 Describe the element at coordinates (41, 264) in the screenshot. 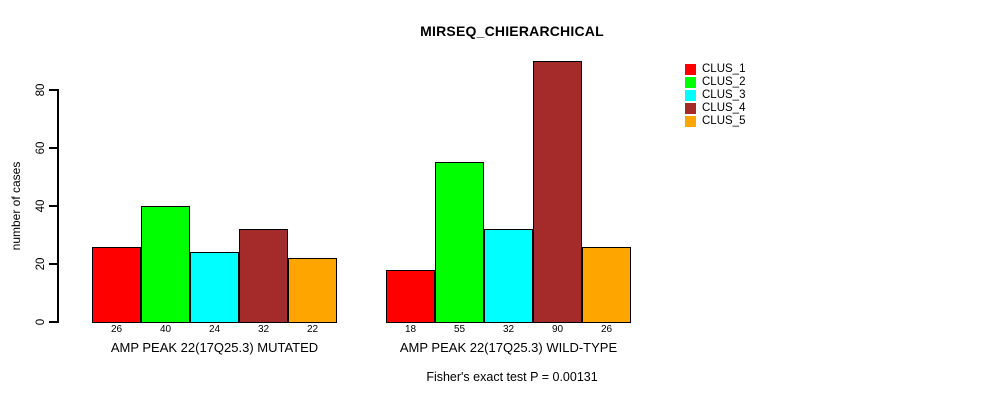

I see `y-tick-label: 20` at that location.